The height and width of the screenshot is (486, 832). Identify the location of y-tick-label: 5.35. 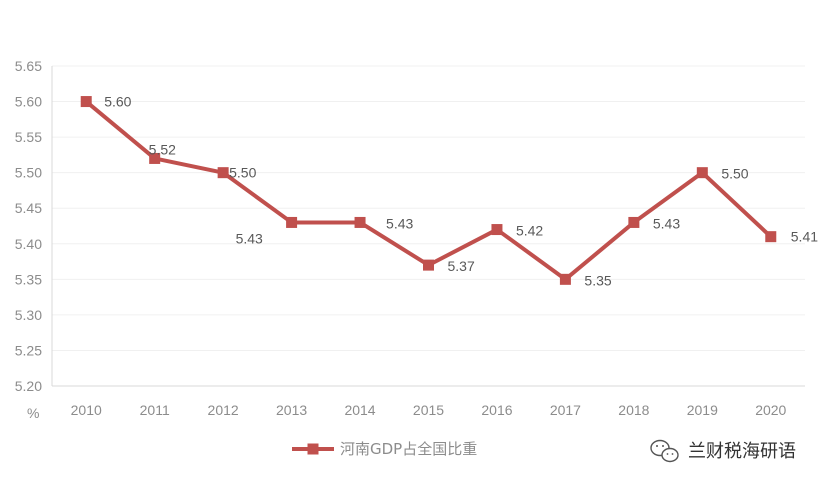
(28, 279).